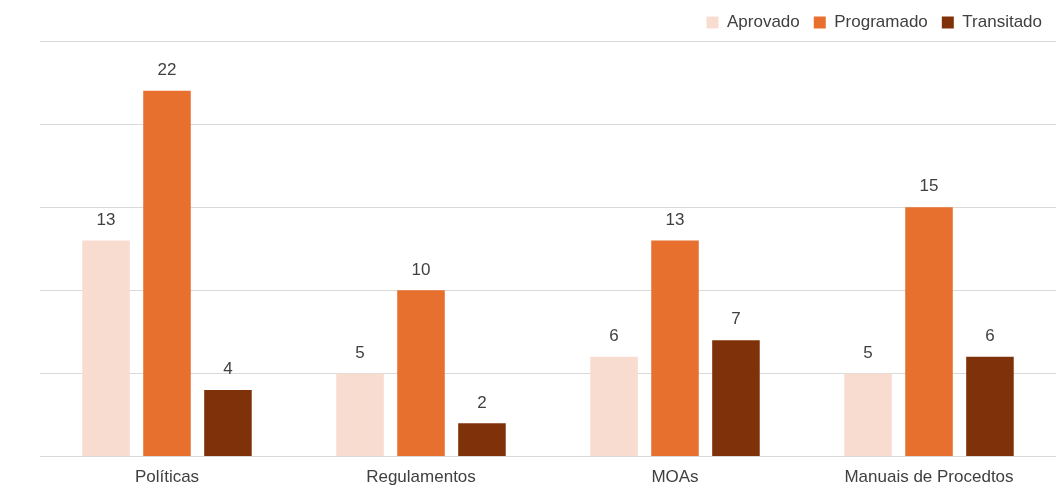 Image resolution: width=1056 pixels, height=491 pixels. Describe the element at coordinates (675, 477) in the screenshot. I see `x-tick-label: MOAs` at that location.